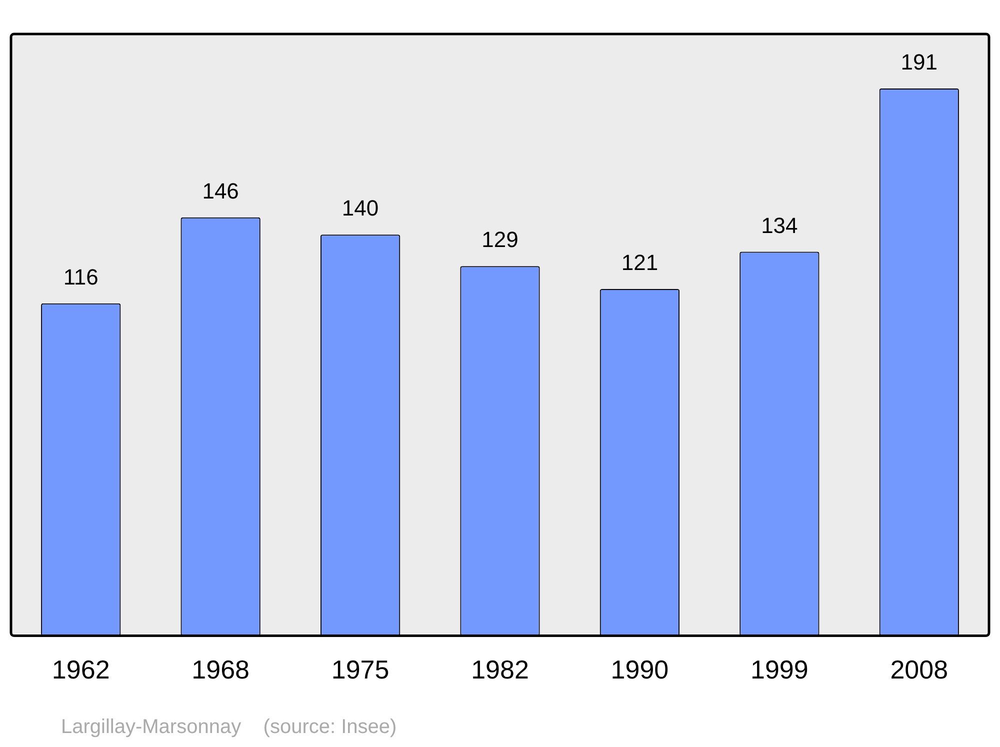 This screenshot has width=1000, height=747. Describe the element at coordinates (500, 669) in the screenshot. I see `x-tick-label: 1982` at that location.